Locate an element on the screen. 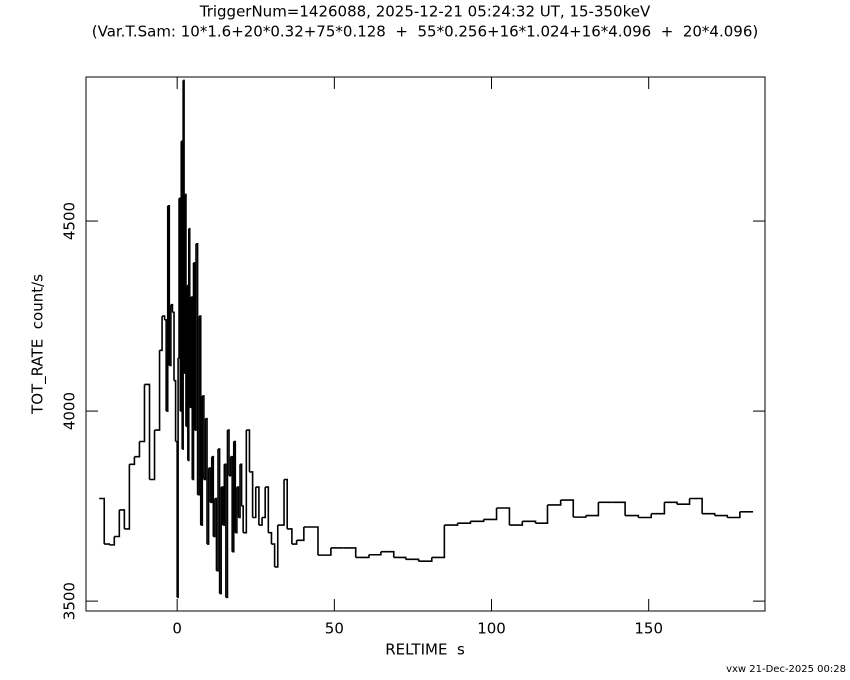  y-tick-label: 4500 is located at coordinates (70, 221).